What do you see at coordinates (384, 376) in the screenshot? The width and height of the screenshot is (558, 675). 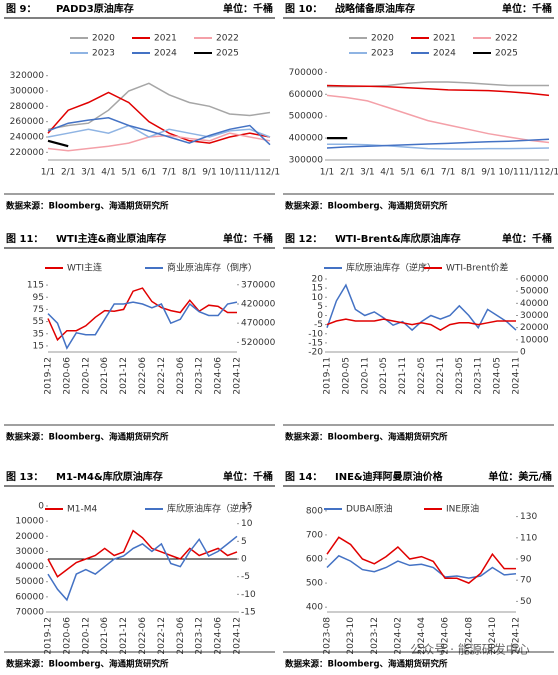 I see `x-tick-label: 2021-05` at bounding box center [384, 376].